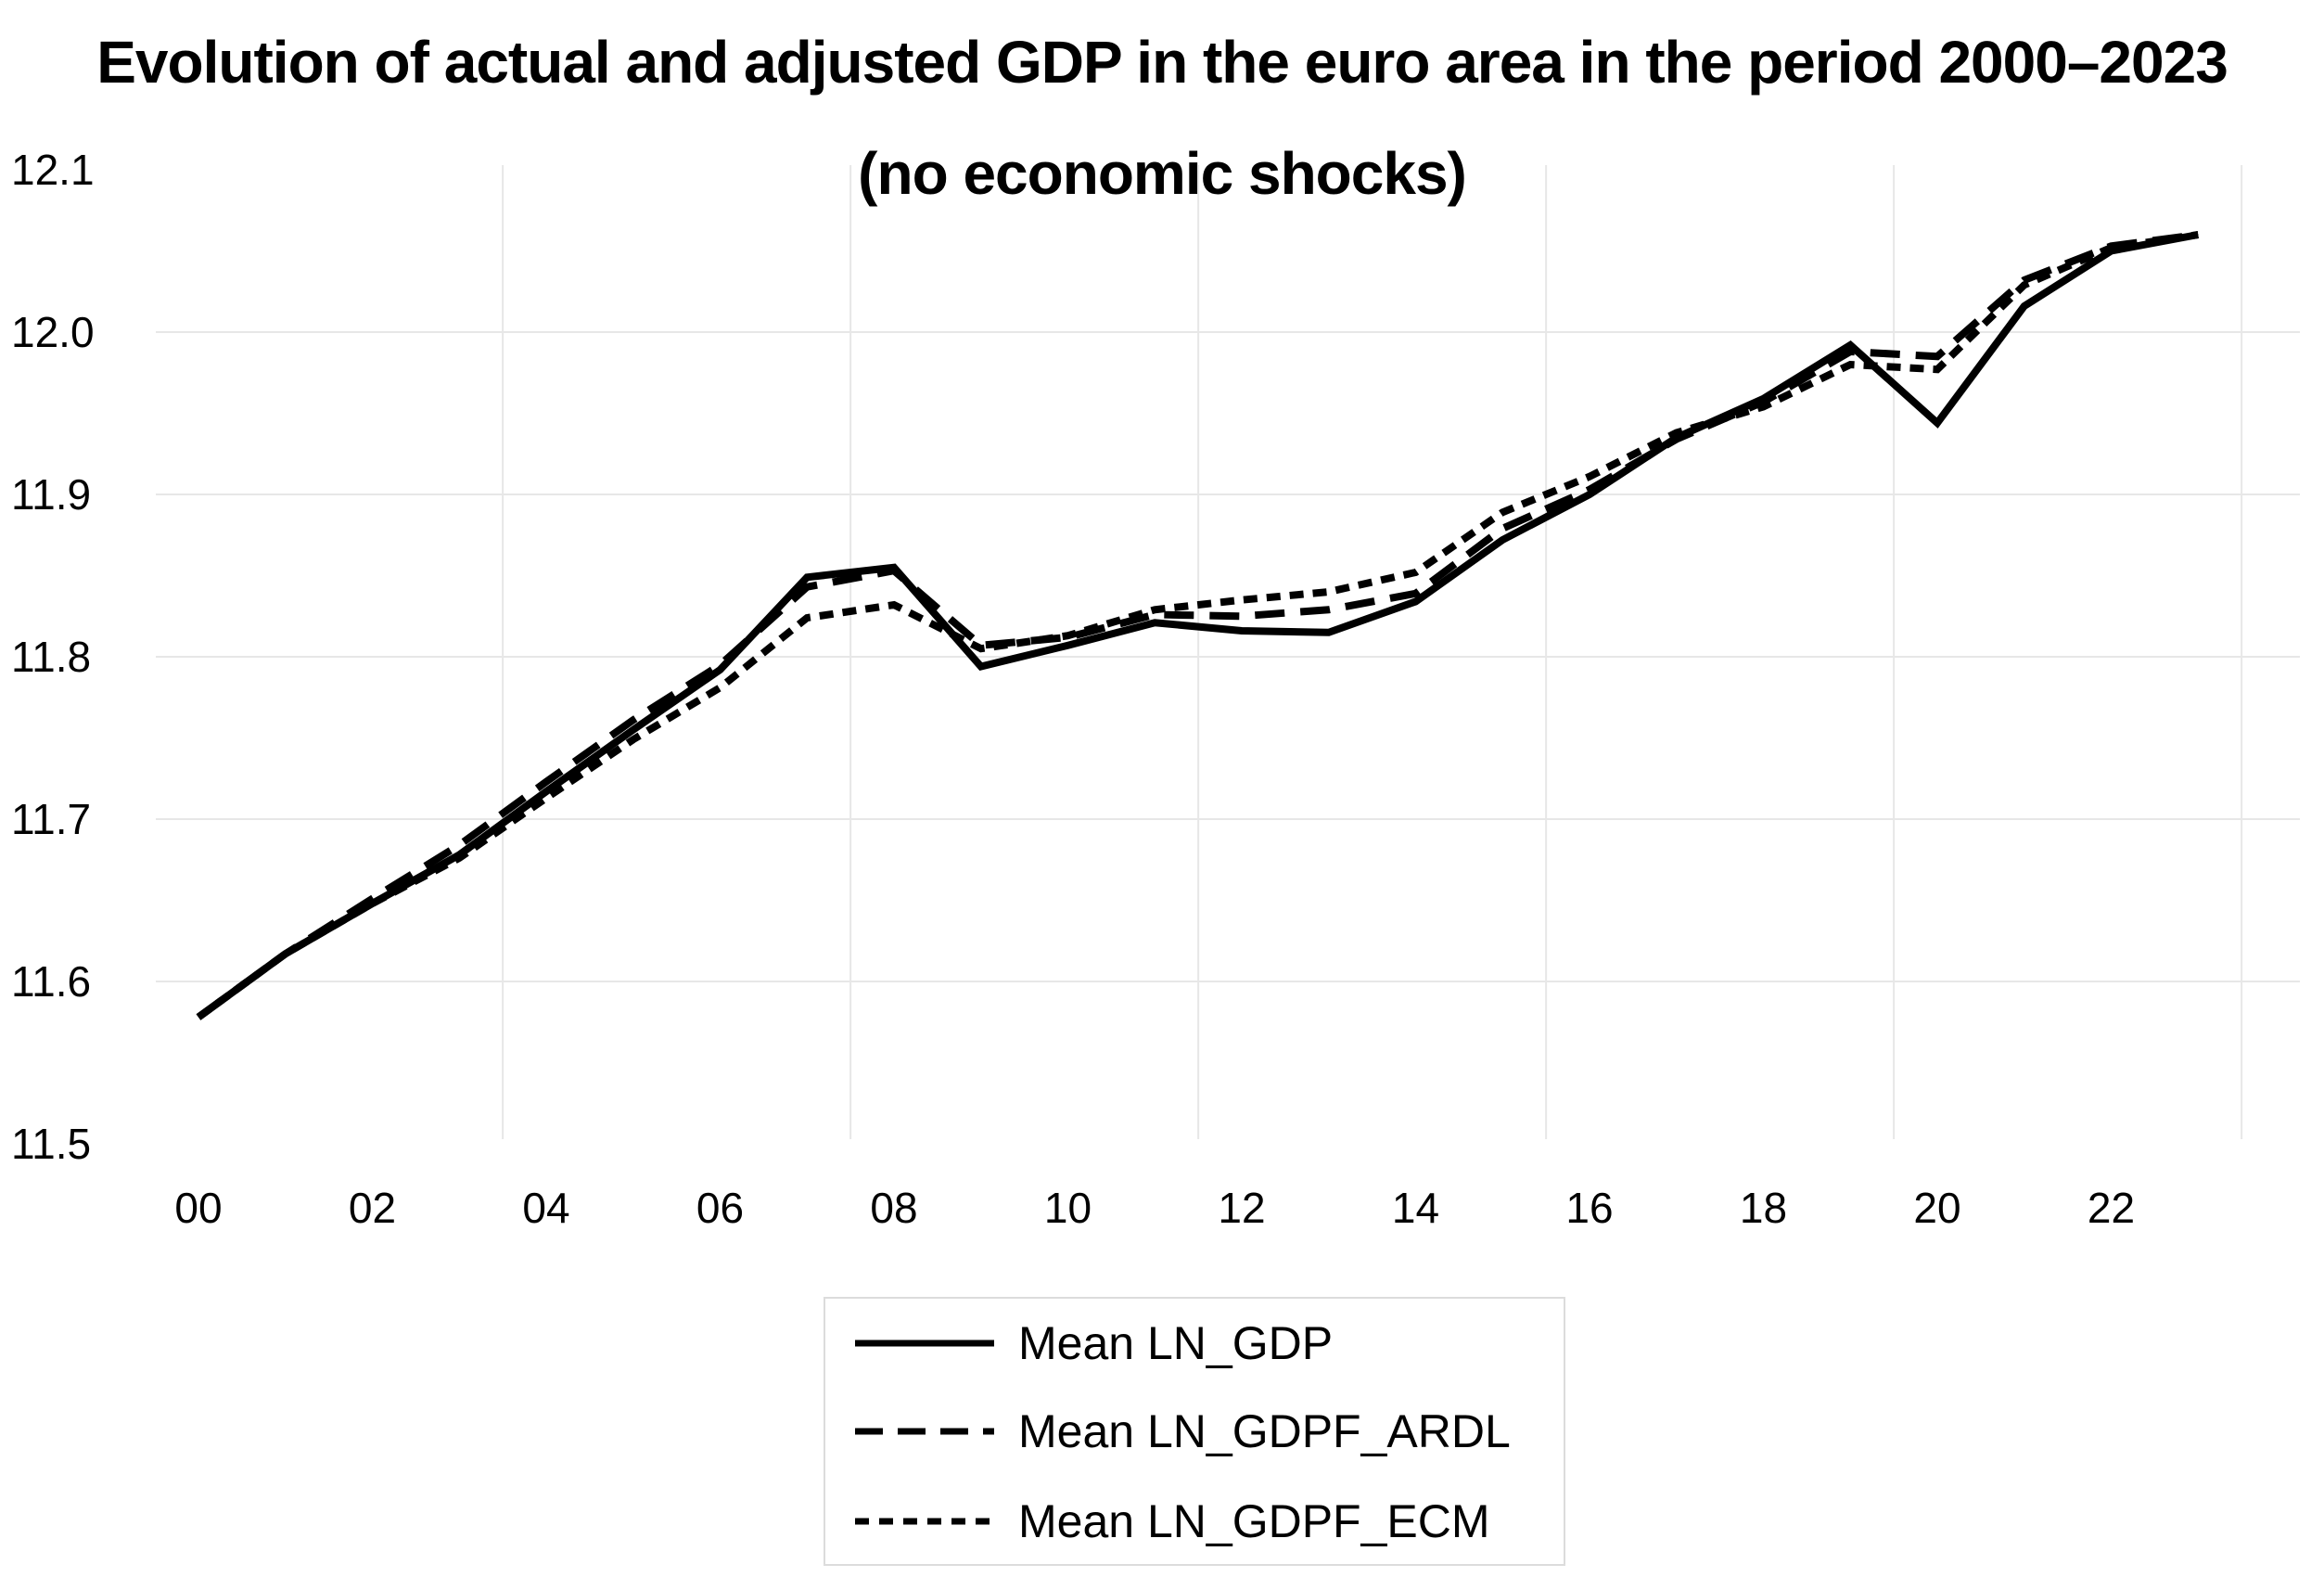  Describe the element at coordinates (1242, 1208) in the screenshot. I see `x-axis-tick-label: 12` at that location.